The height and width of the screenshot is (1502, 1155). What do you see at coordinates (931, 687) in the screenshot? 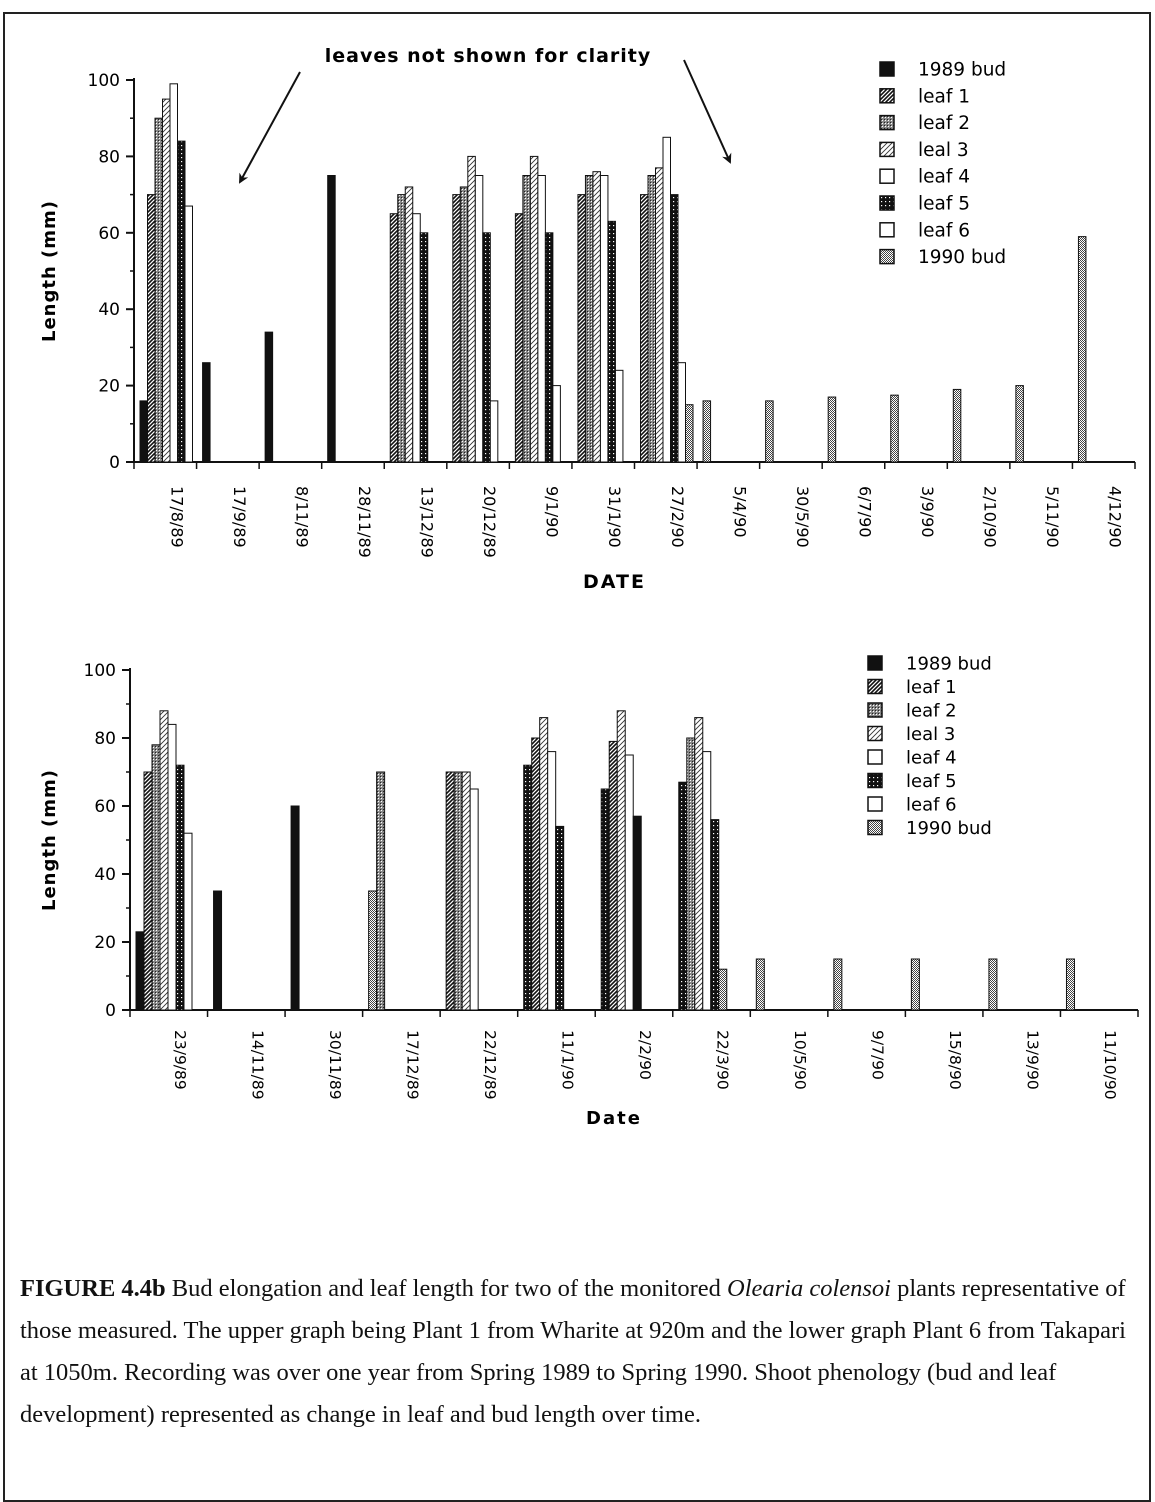
I see `legend-label-leaf-1: leaf 1` at bounding box center [931, 687].